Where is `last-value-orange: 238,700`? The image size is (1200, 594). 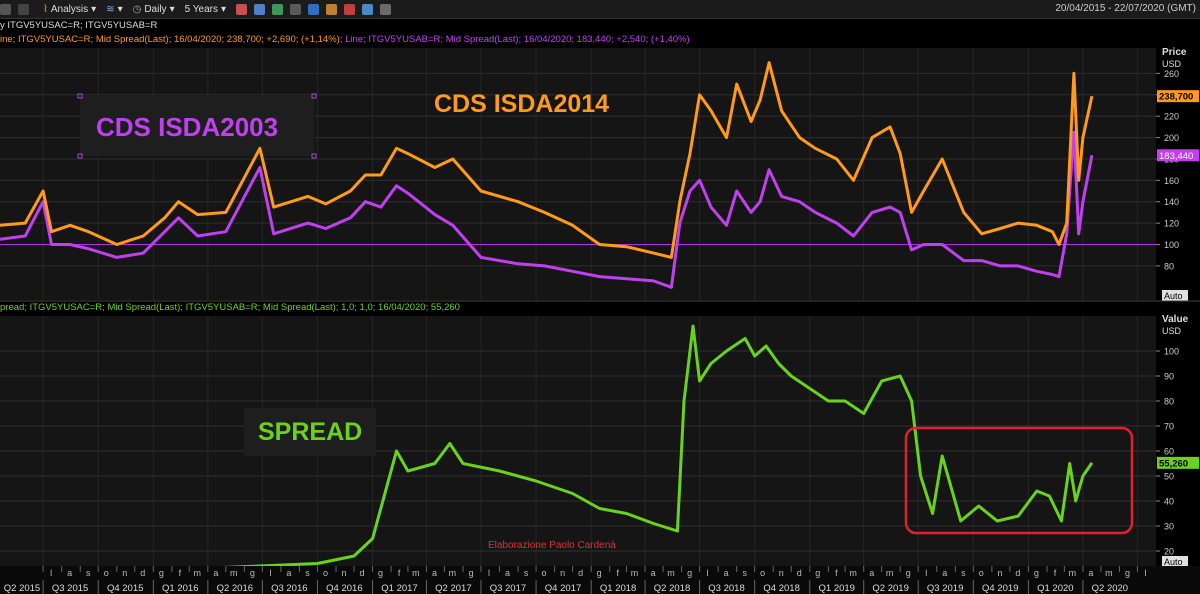
last-value-orange: 238,700 is located at coordinates (1176, 97).